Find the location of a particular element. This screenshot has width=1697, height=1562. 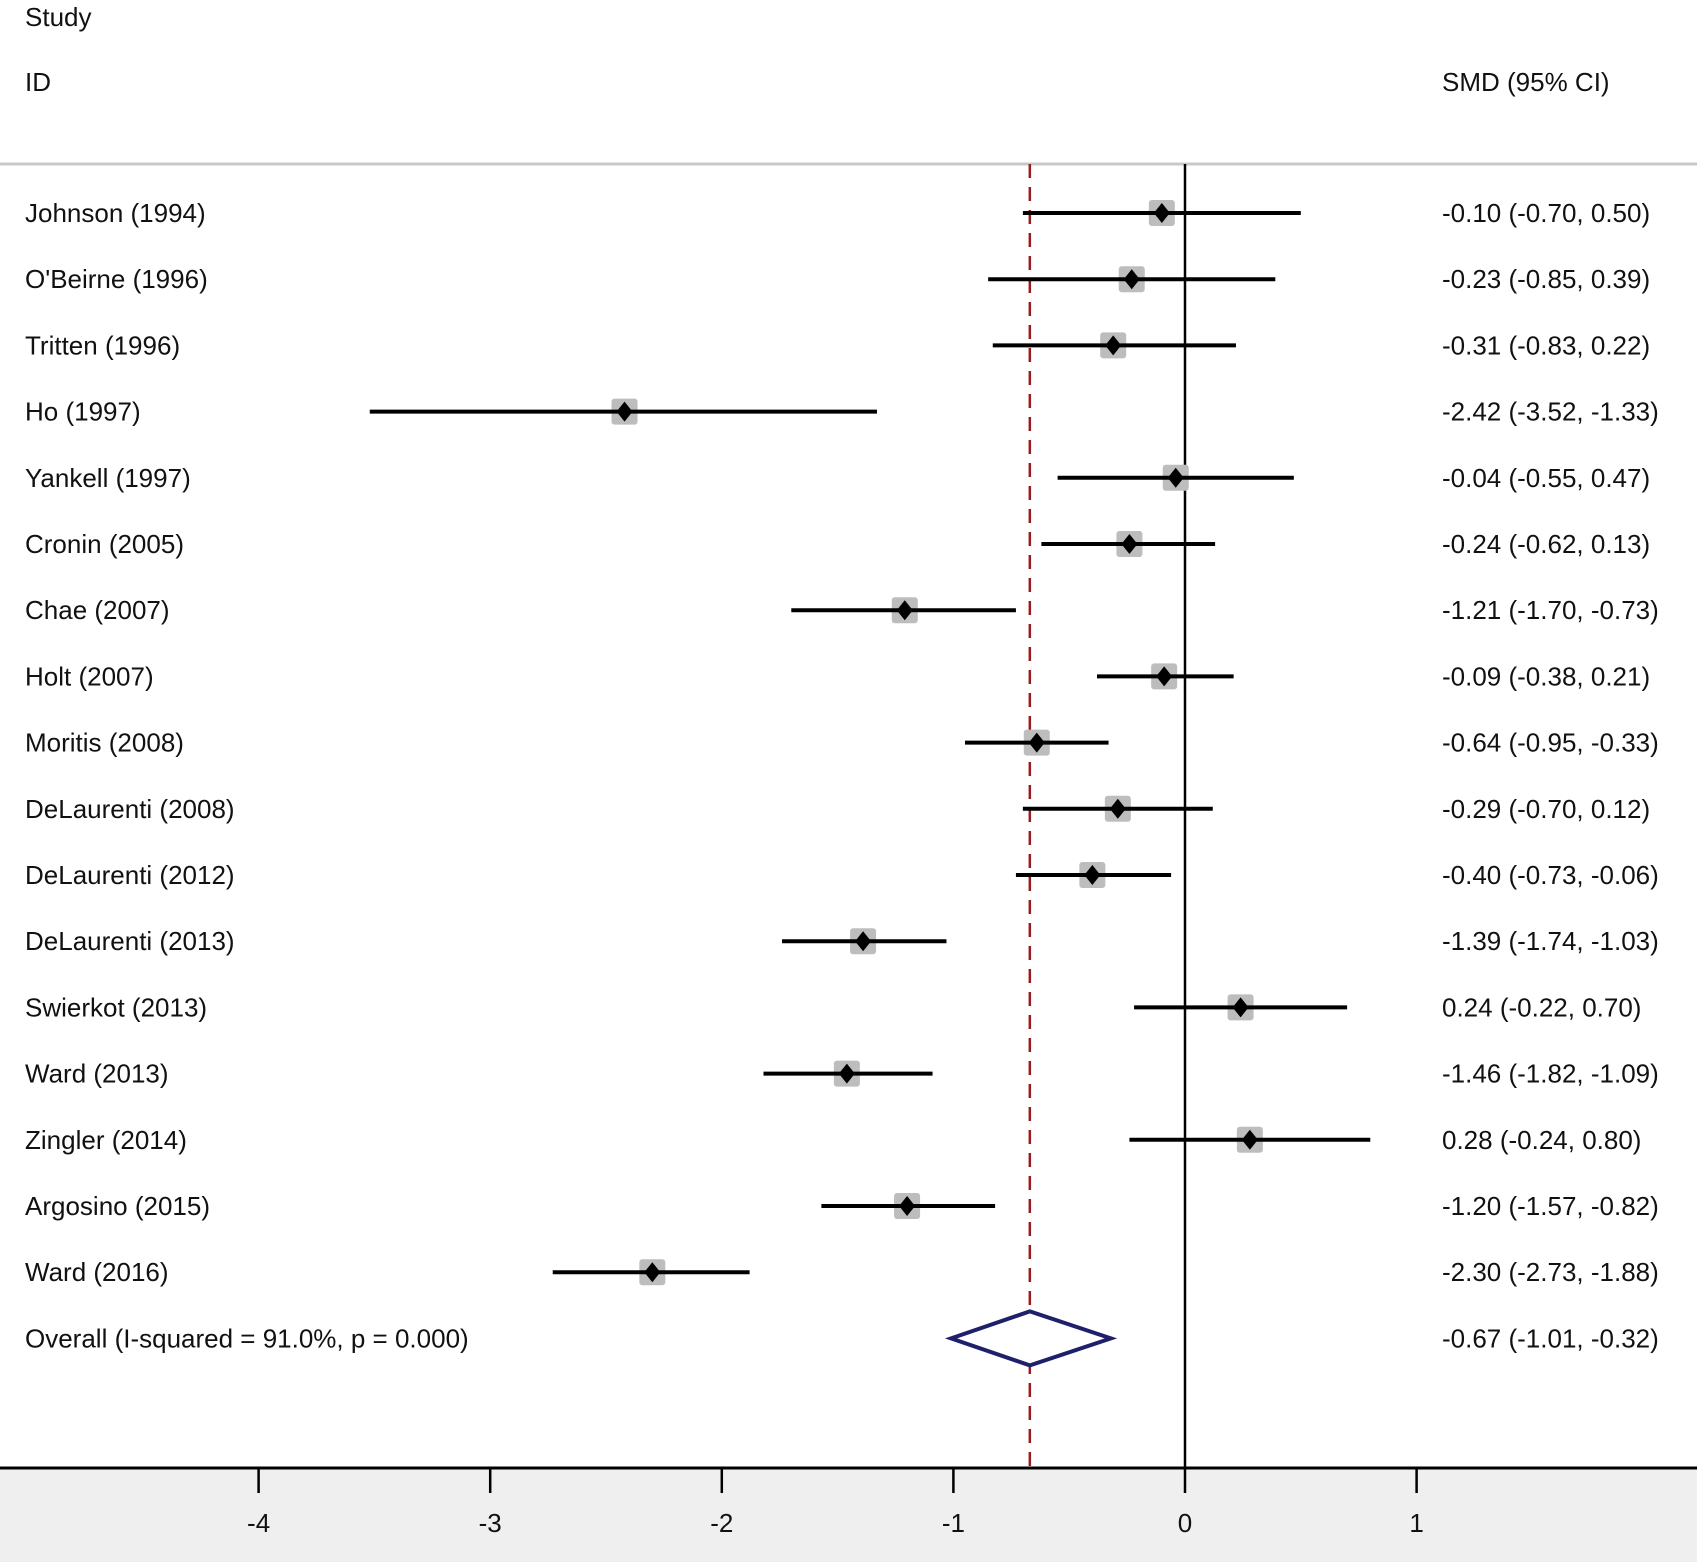

study-effect-text: -0.23 (-0.85, 0.39) is located at coordinates (1546, 279).